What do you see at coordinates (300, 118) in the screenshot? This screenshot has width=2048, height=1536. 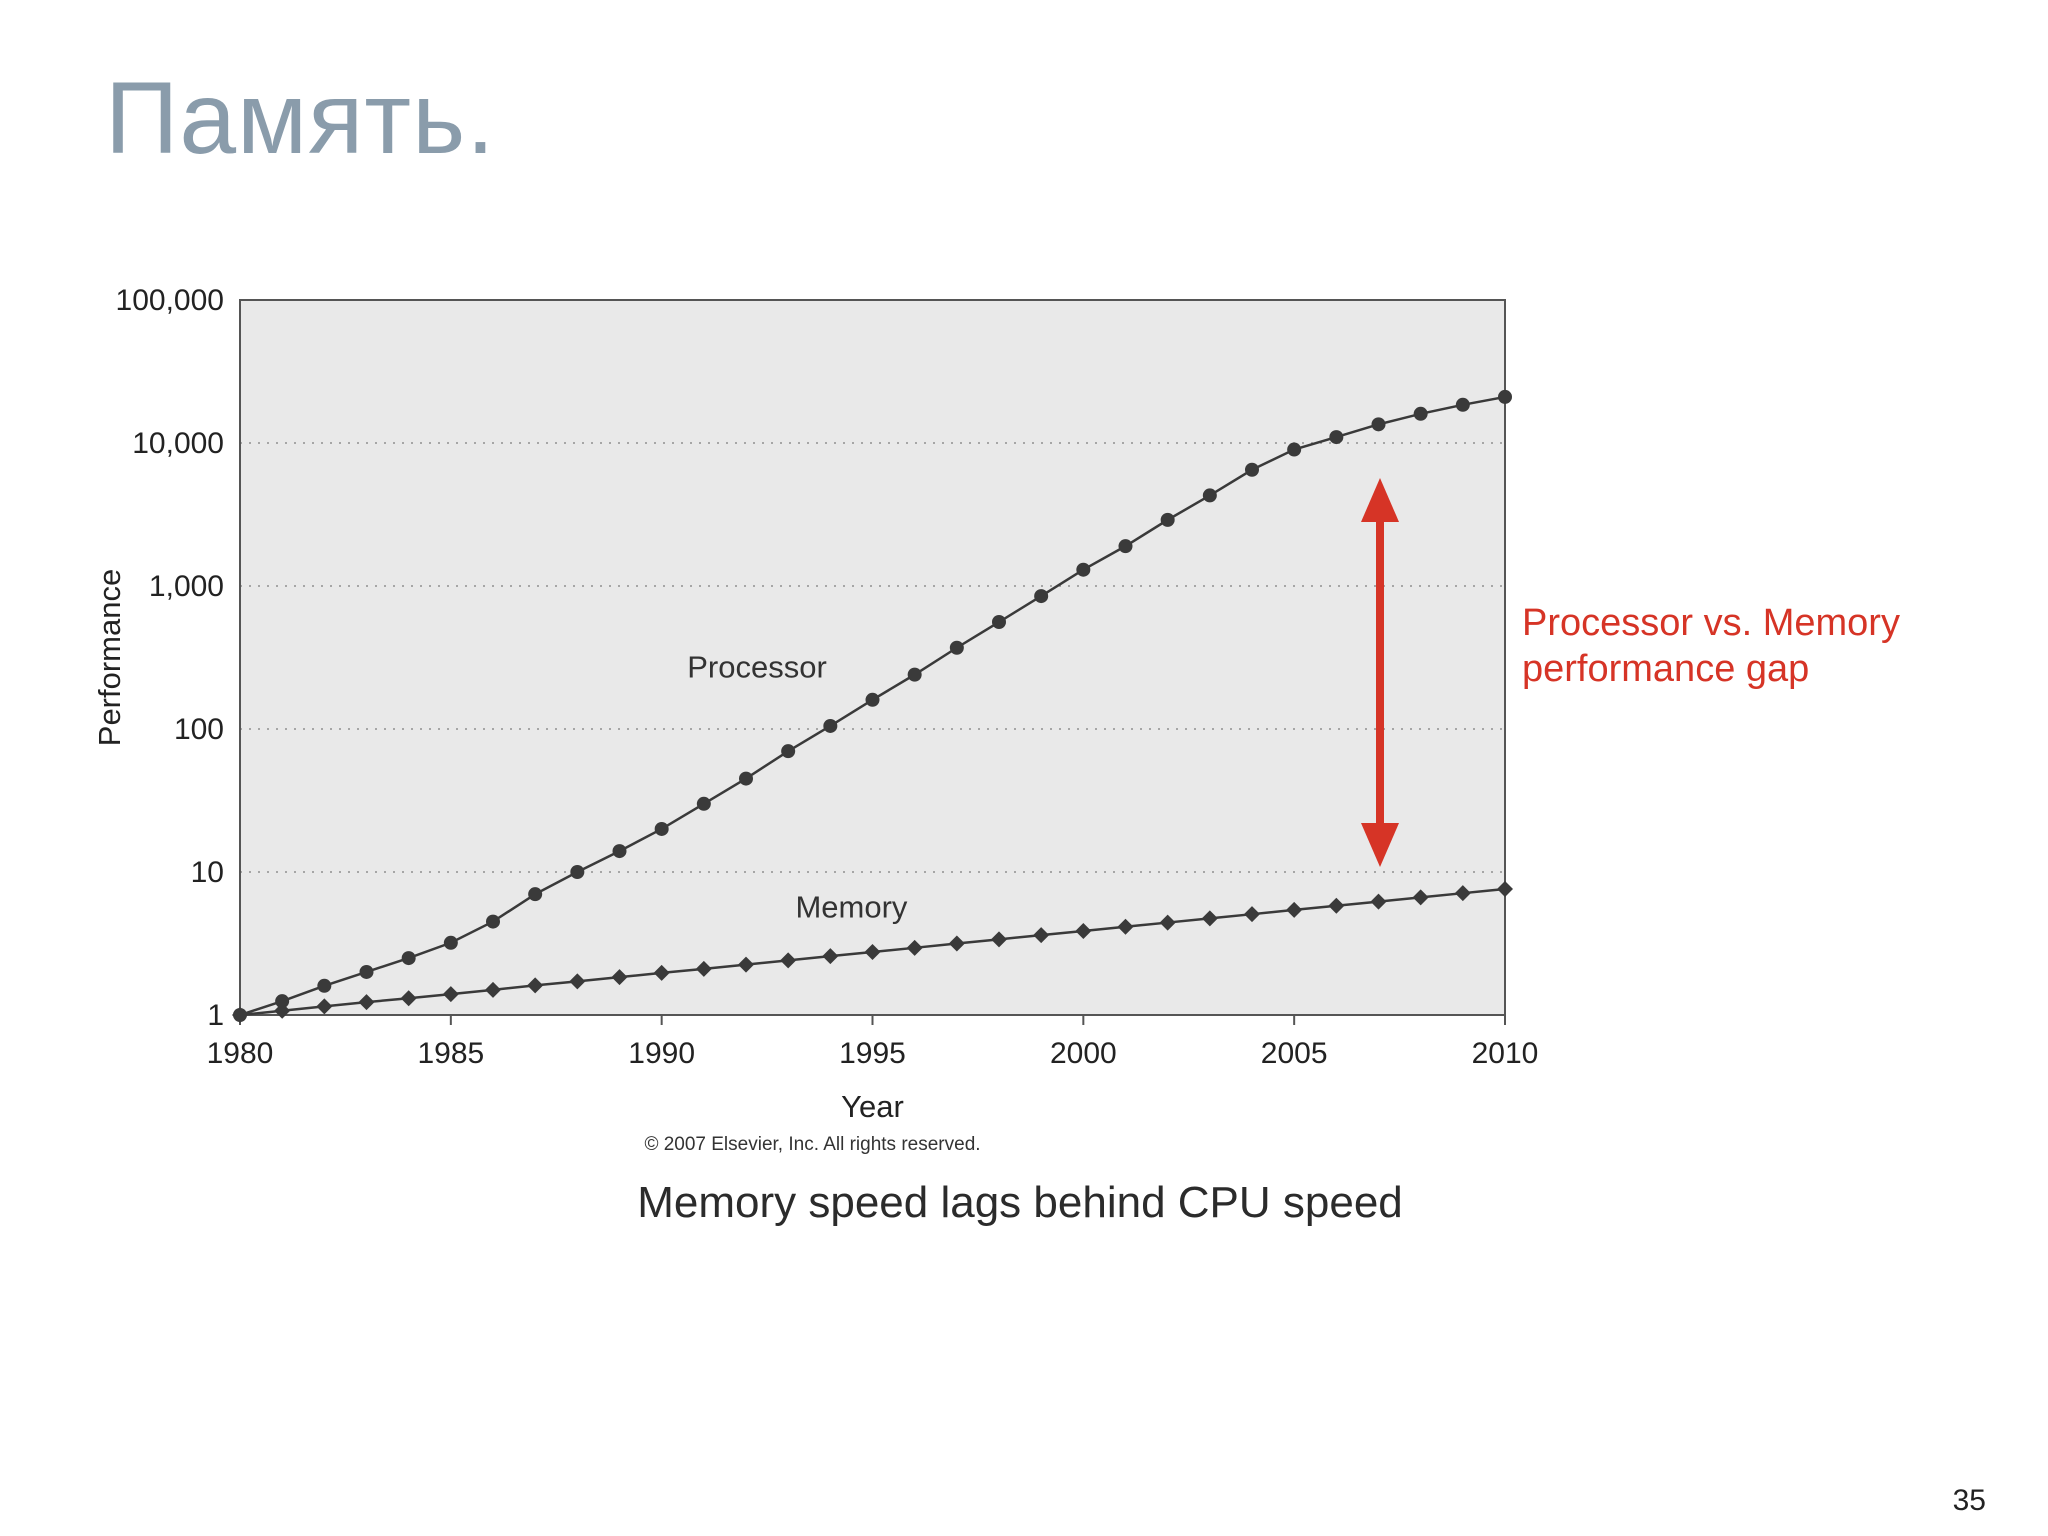 I see `slide-title: Память.` at bounding box center [300, 118].